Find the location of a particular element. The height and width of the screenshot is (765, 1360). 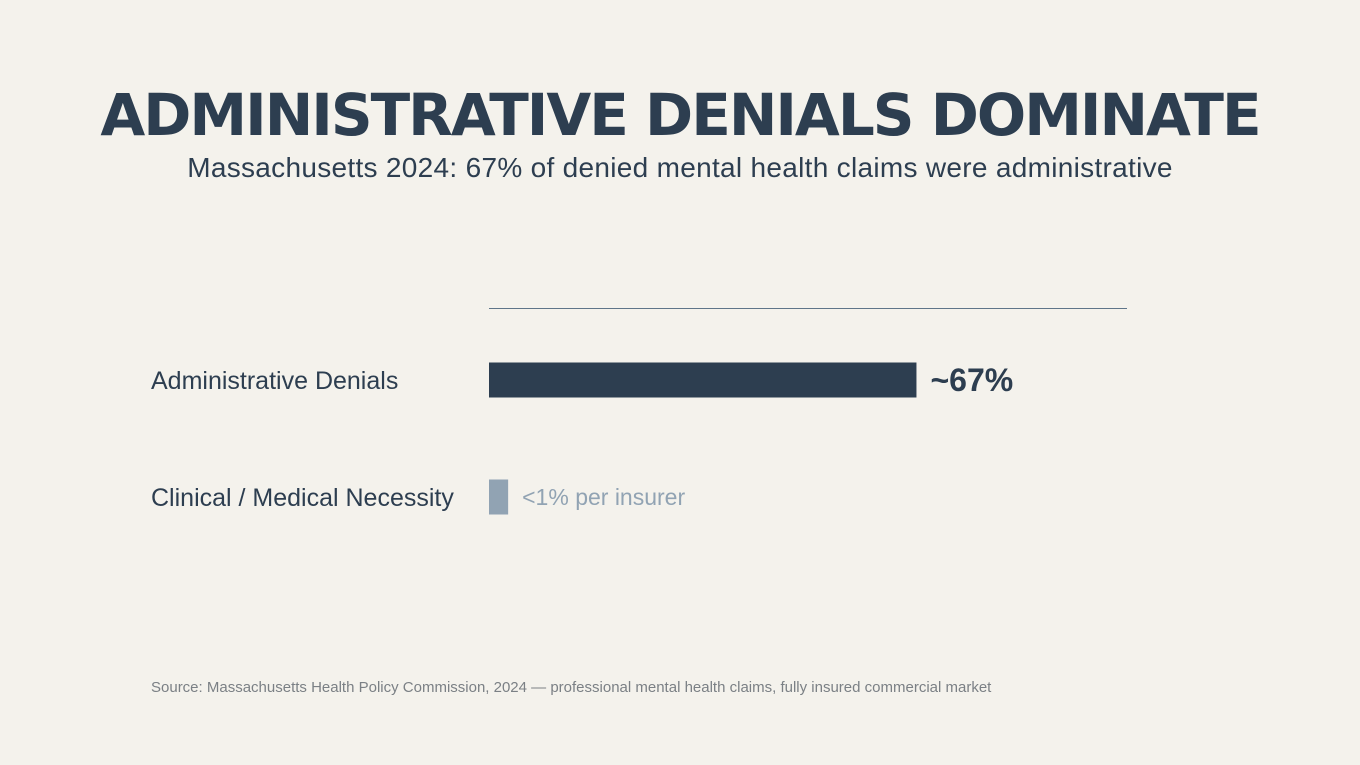

category-label: Administrative Denials is located at coordinates (274, 381).